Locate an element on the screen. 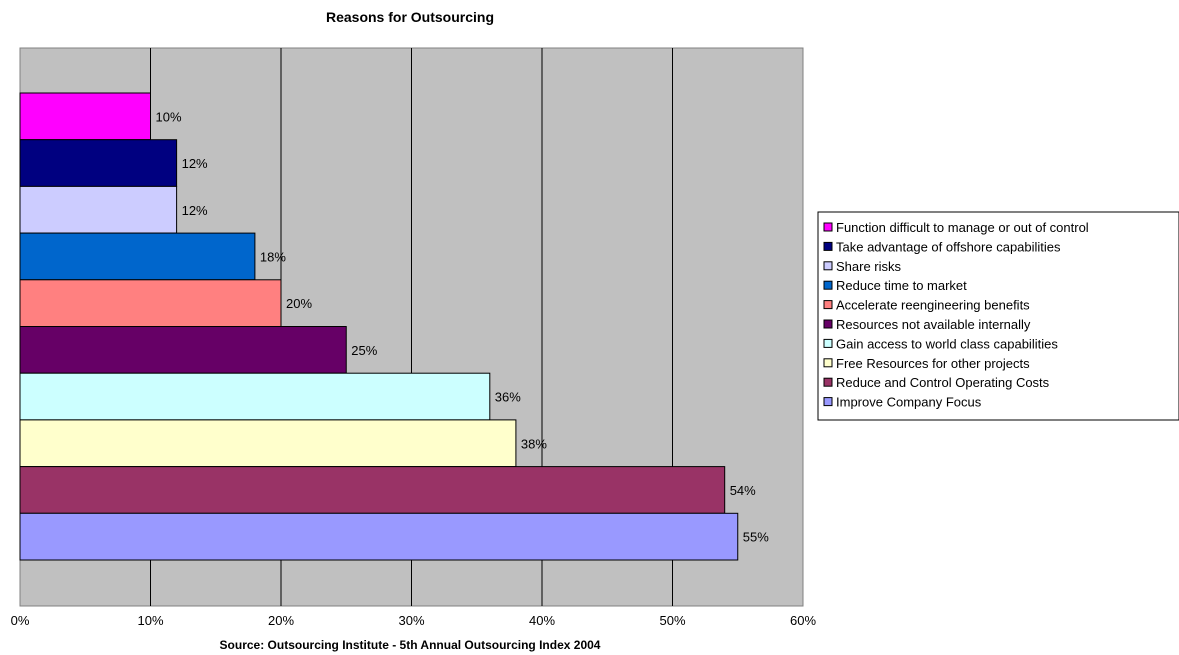 This screenshot has height=655, width=1179. legend-label: Free Resources for other projects is located at coordinates (933, 363).